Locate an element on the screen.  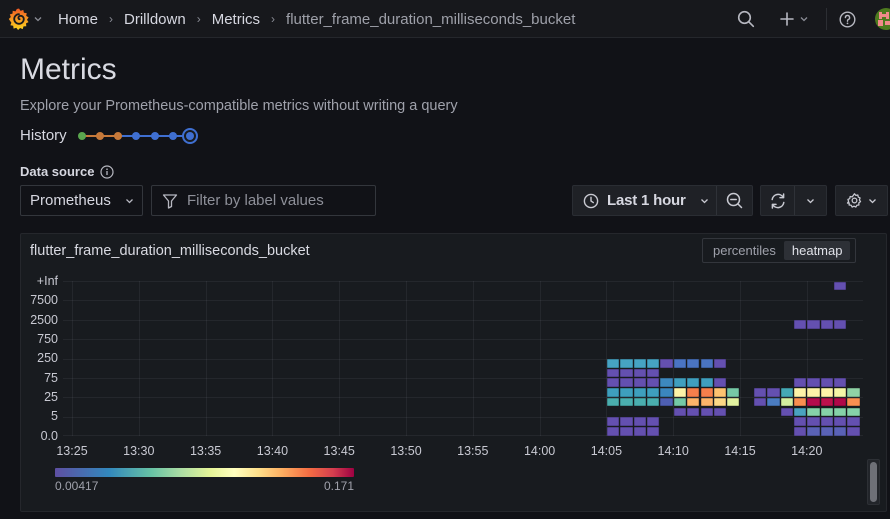
time-range-picker: Last 1 hour is located at coordinates (644, 200).